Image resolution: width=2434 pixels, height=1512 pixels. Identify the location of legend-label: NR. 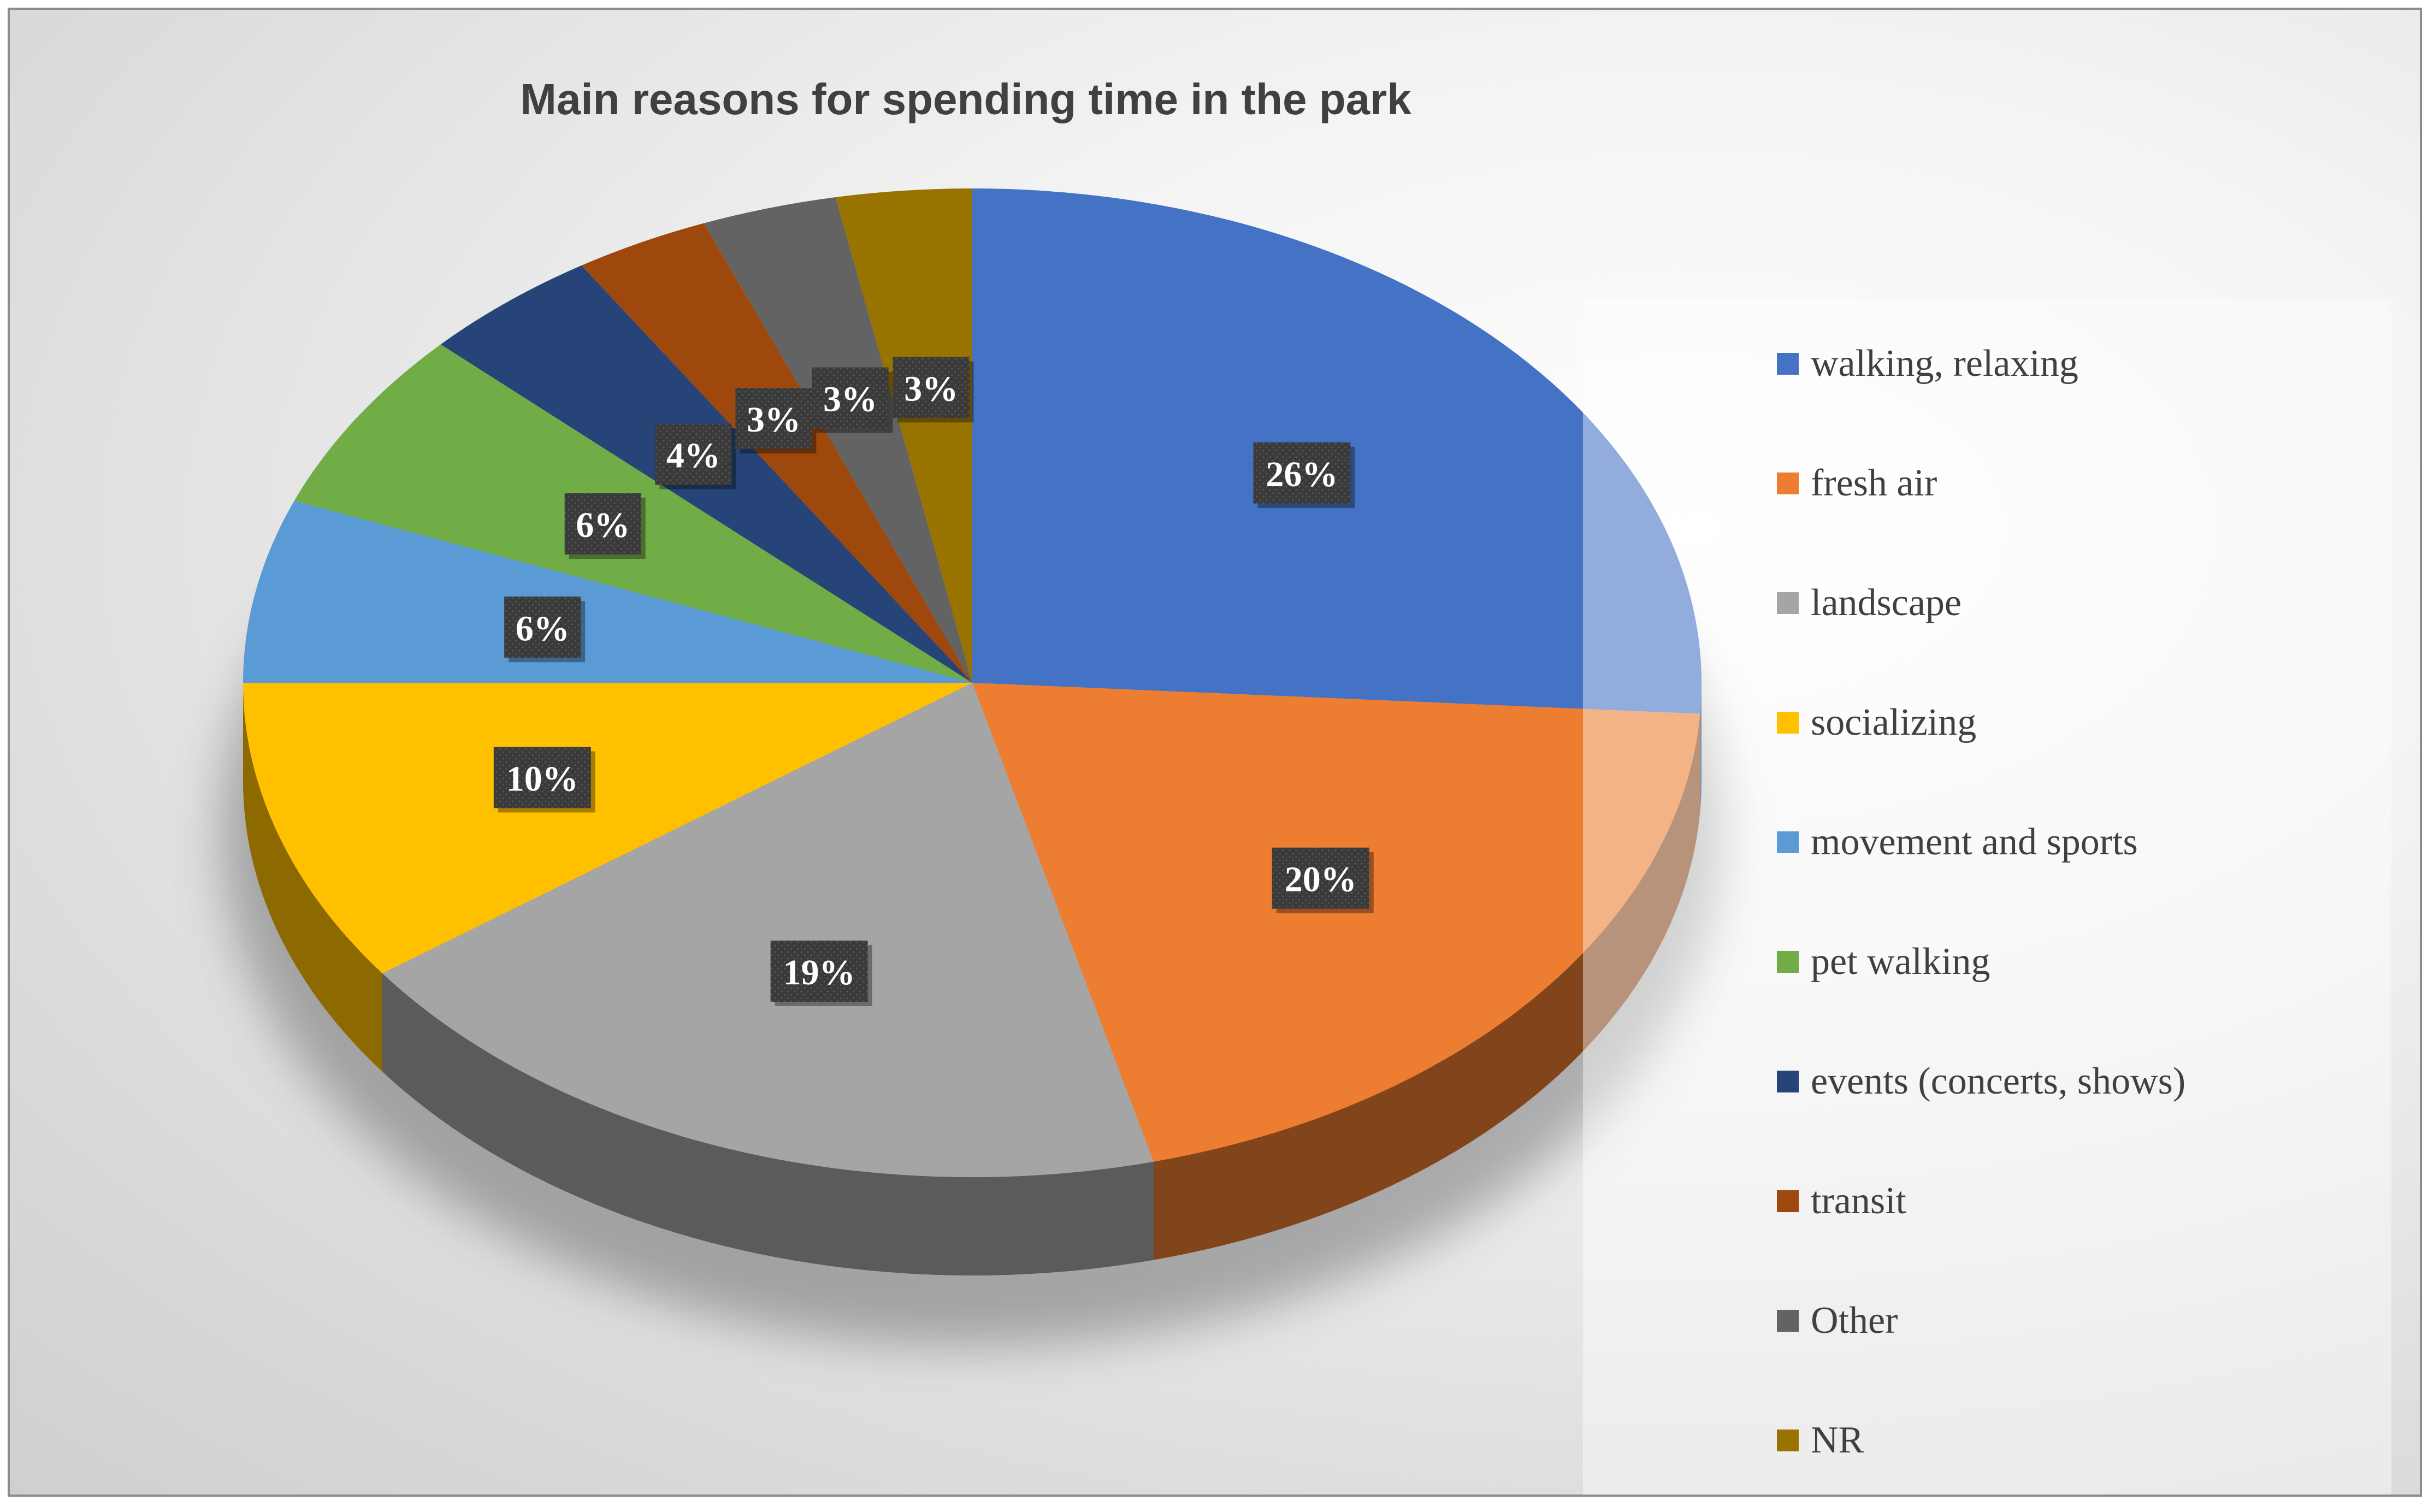
(1837, 1440).